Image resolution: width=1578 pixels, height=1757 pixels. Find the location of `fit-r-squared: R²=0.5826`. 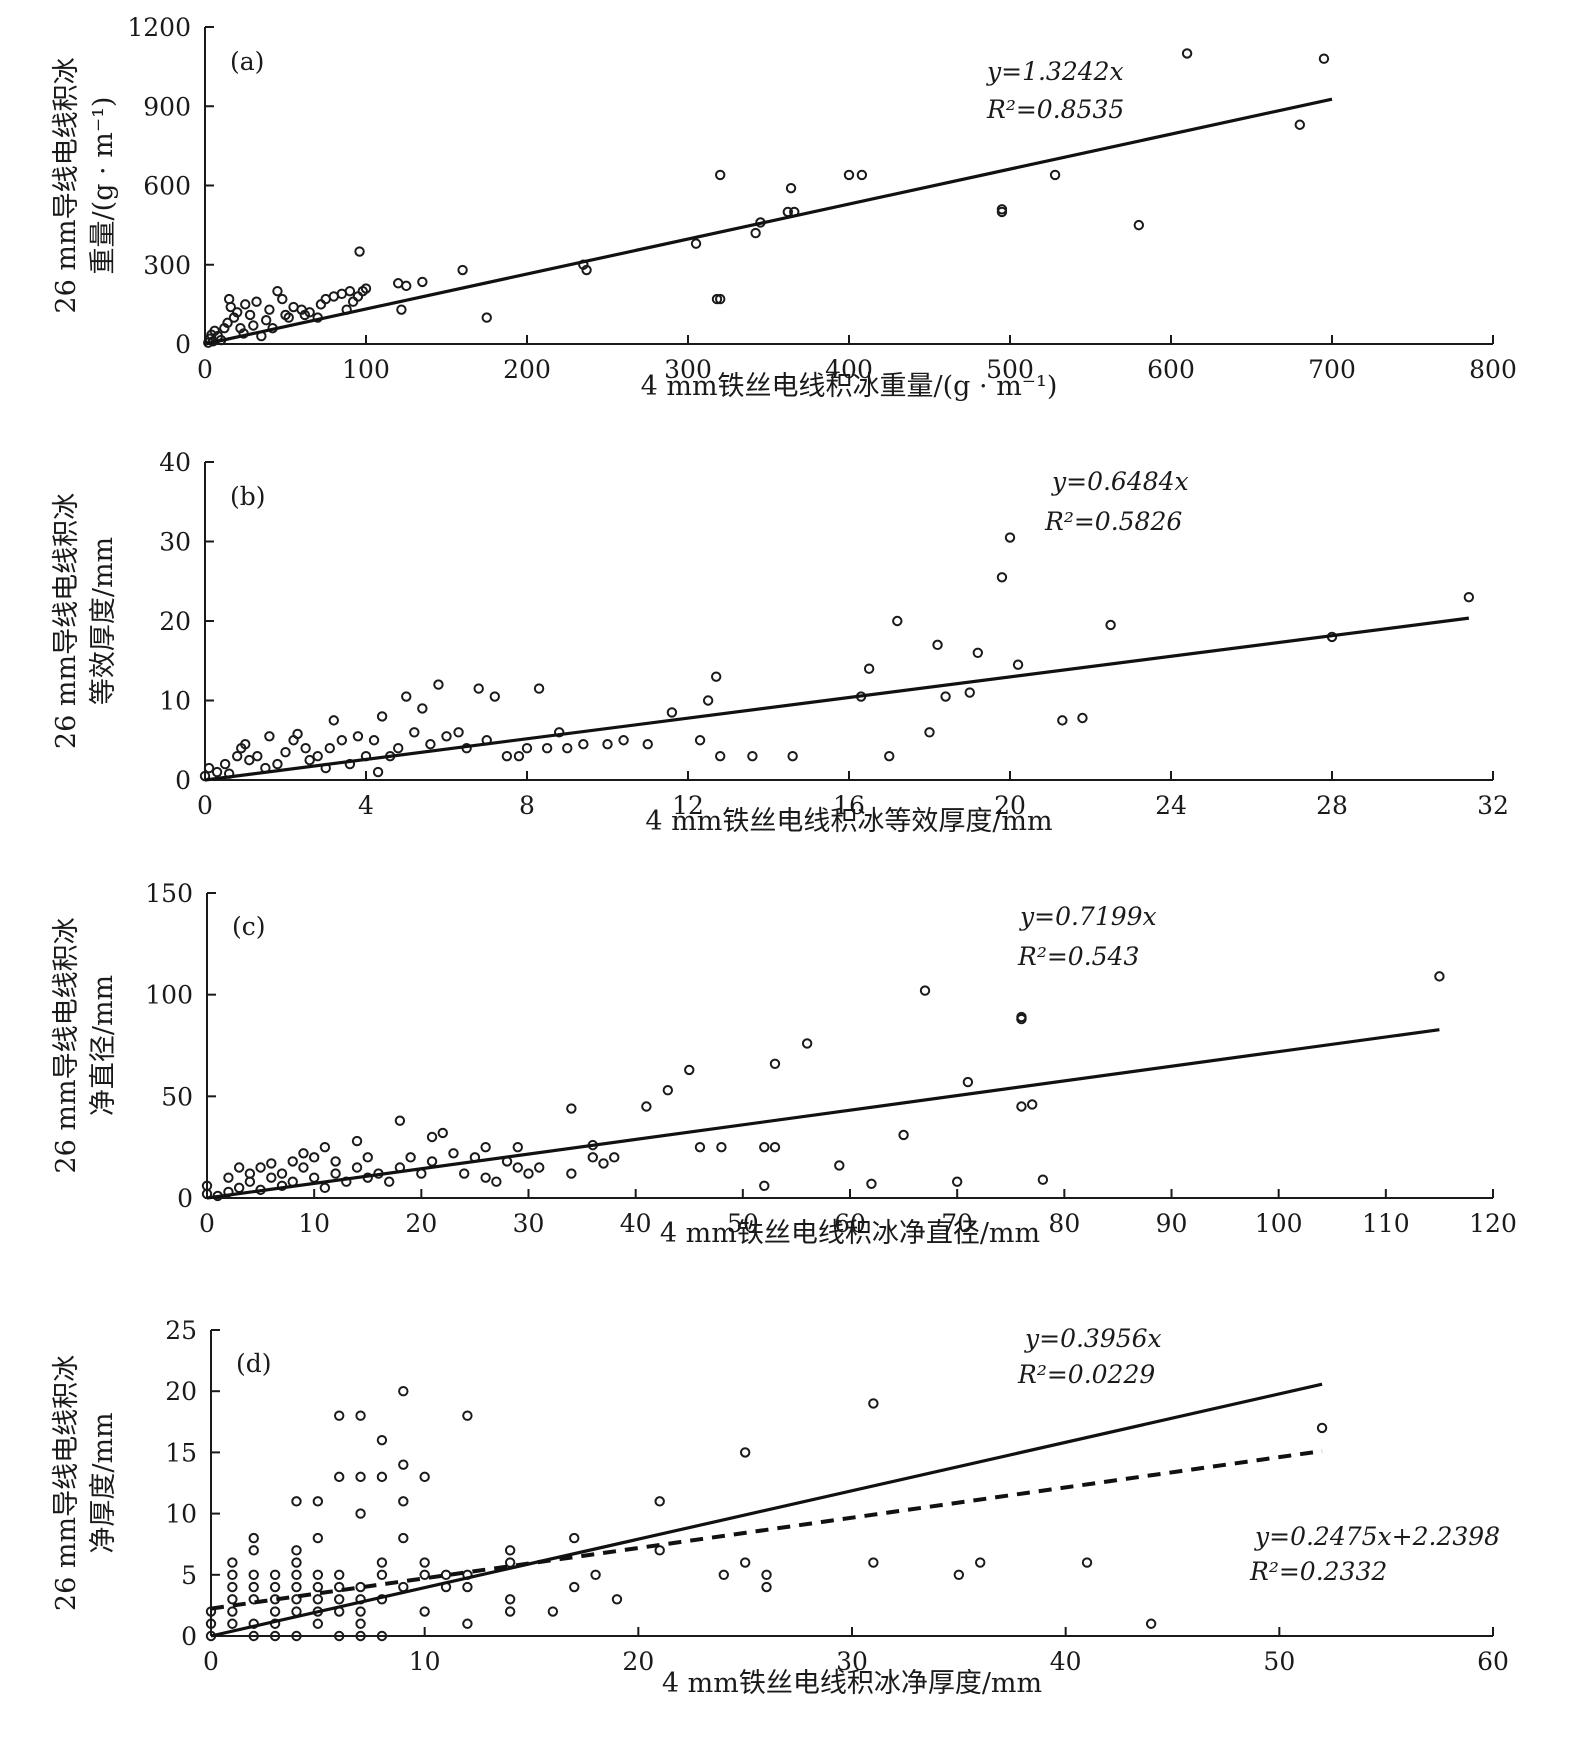

fit-r-squared: R²=0.5826 is located at coordinates (1113, 521).